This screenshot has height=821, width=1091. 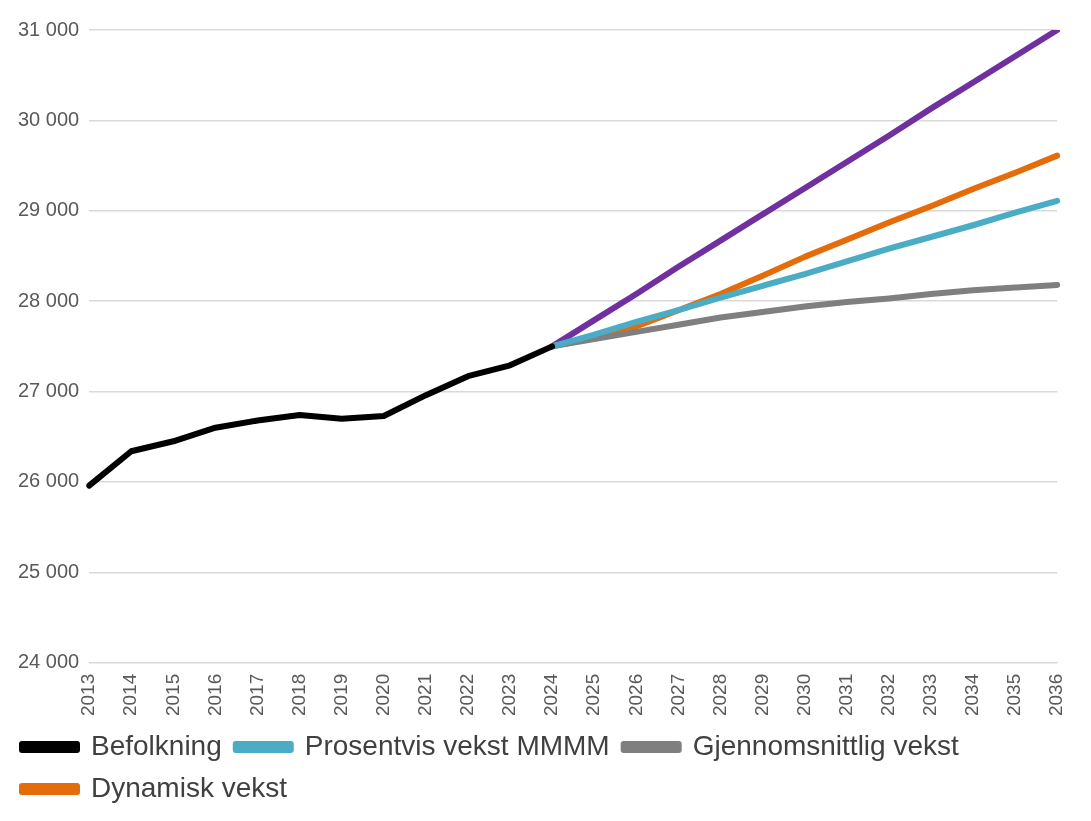 What do you see at coordinates (845, 695) in the screenshot?
I see `x-tick-label: 2031` at bounding box center [845, 695].